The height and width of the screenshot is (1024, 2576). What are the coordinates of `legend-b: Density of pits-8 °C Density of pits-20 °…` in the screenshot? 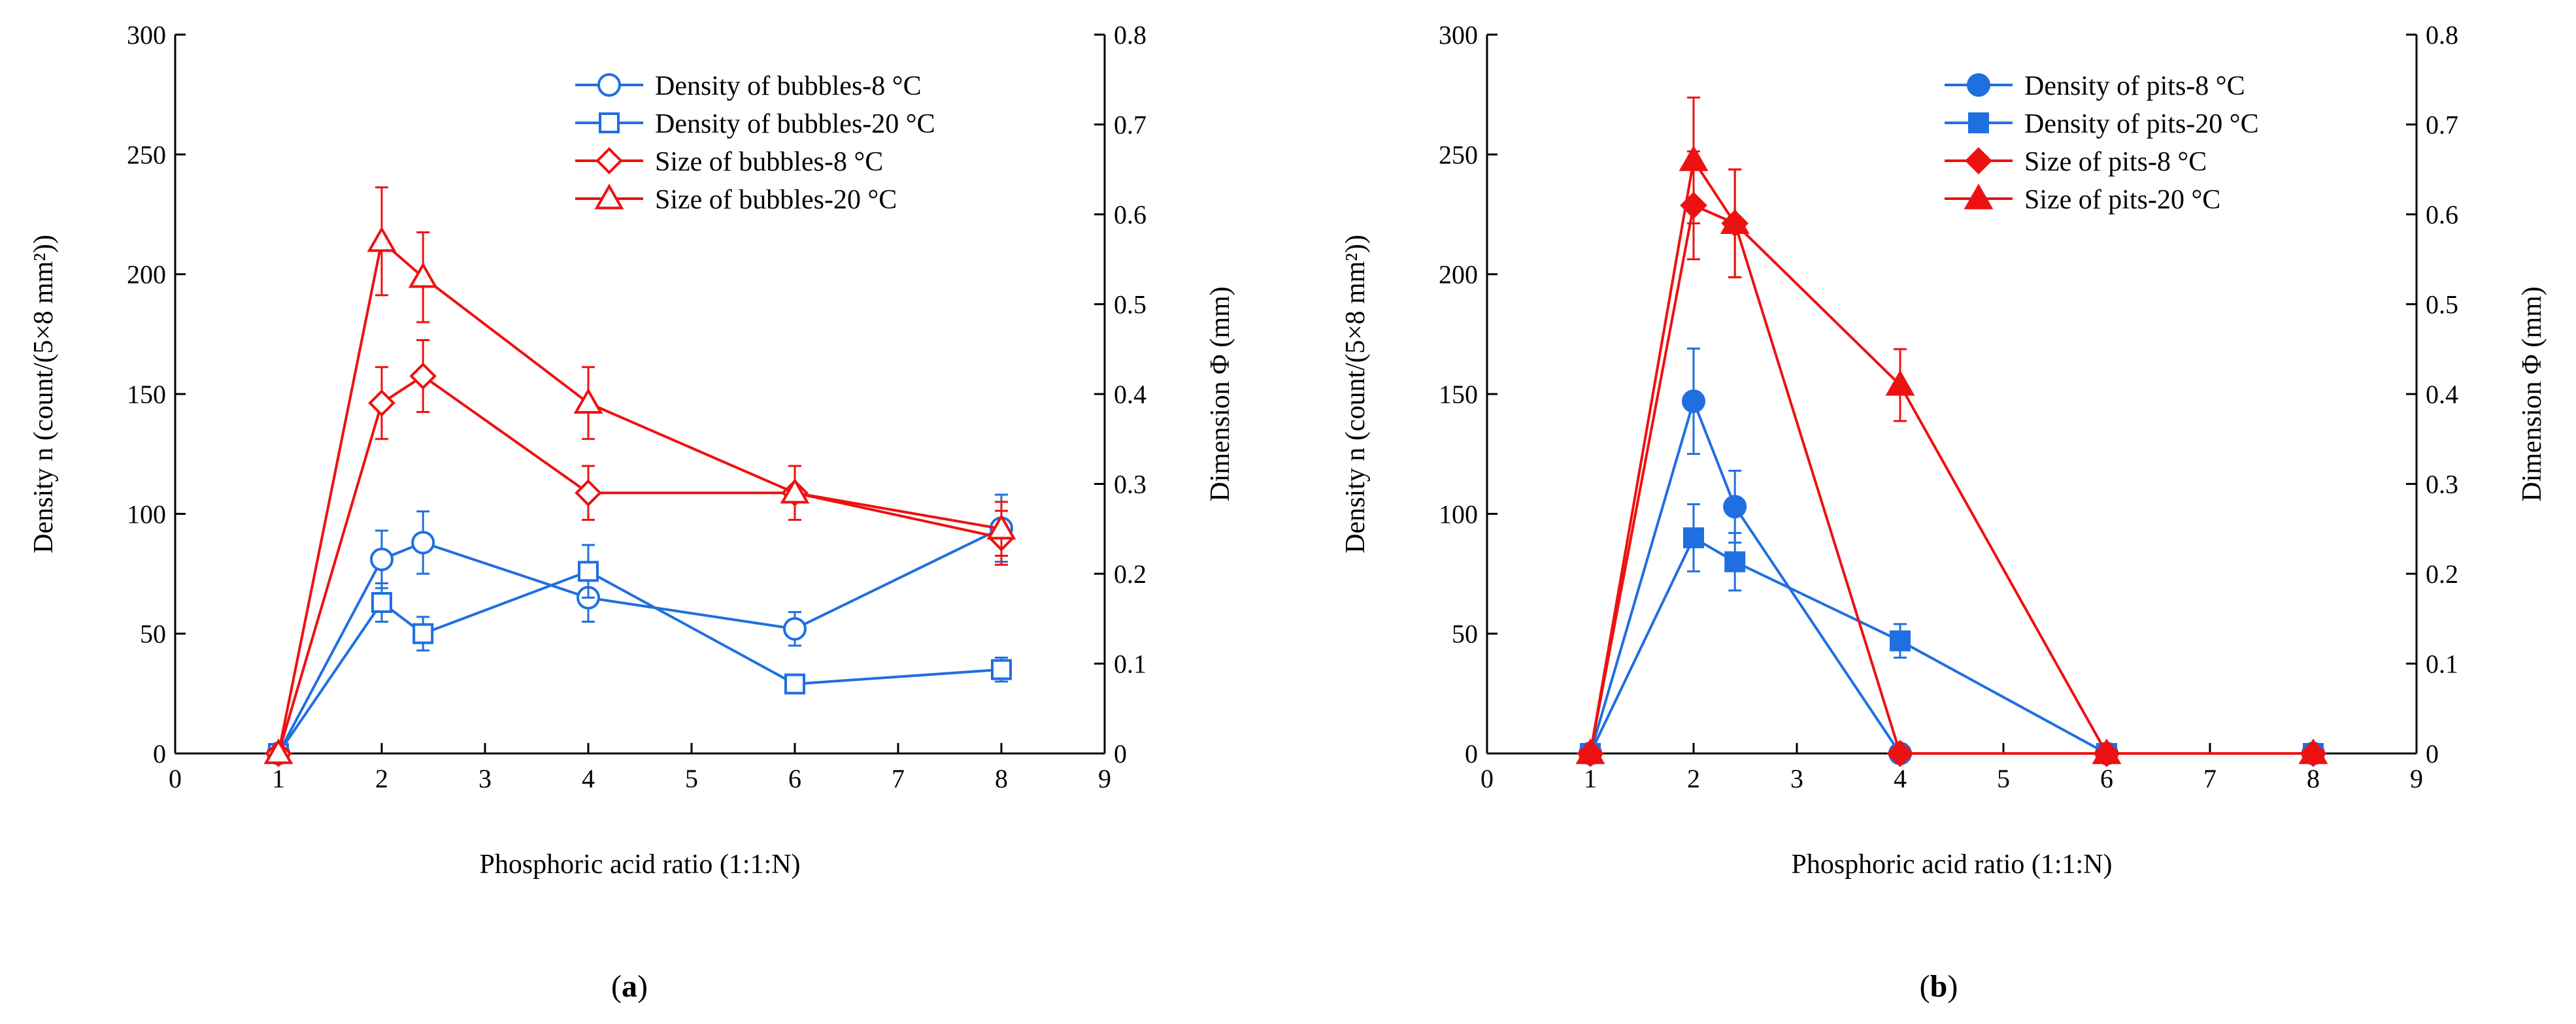 It's located at (2102, 143).